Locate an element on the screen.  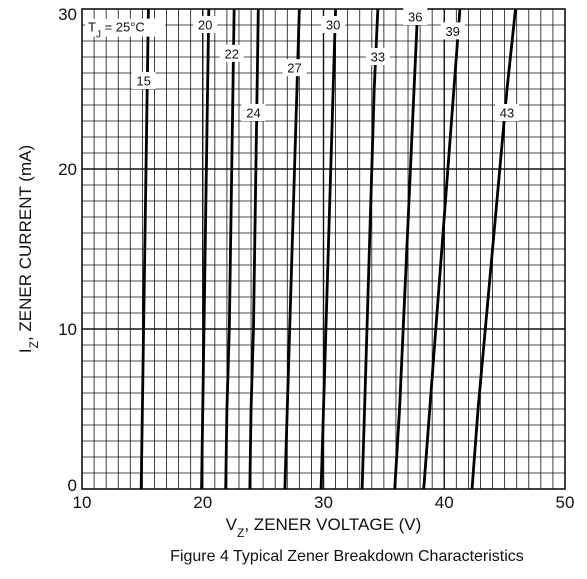
curve-label-33: 33 is located at coordinates (377, 56).